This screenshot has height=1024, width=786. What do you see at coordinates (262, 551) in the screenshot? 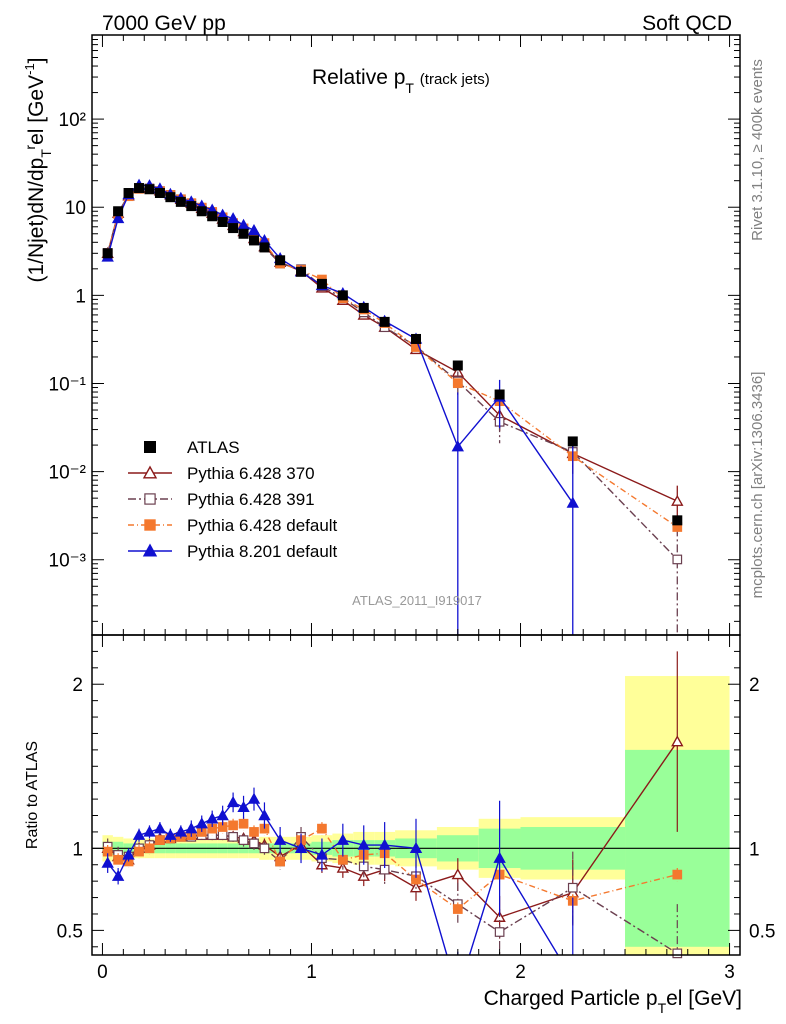
I see `legend-label: Pythia 8.201 default` at bounding box center [262, 551].